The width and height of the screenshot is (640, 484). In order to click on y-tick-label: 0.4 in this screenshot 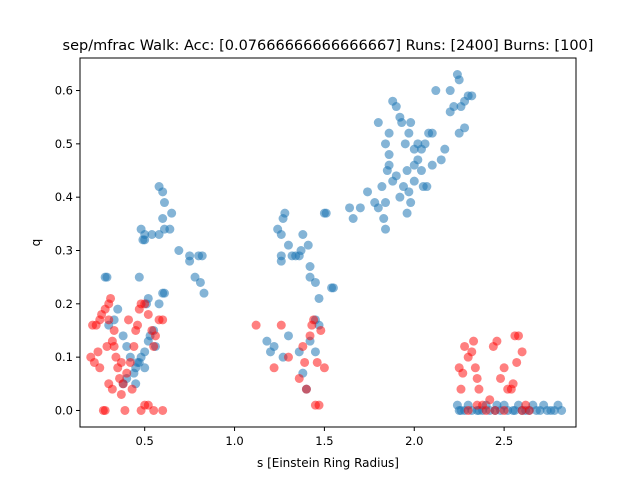, I will do `click(64, 197)`.